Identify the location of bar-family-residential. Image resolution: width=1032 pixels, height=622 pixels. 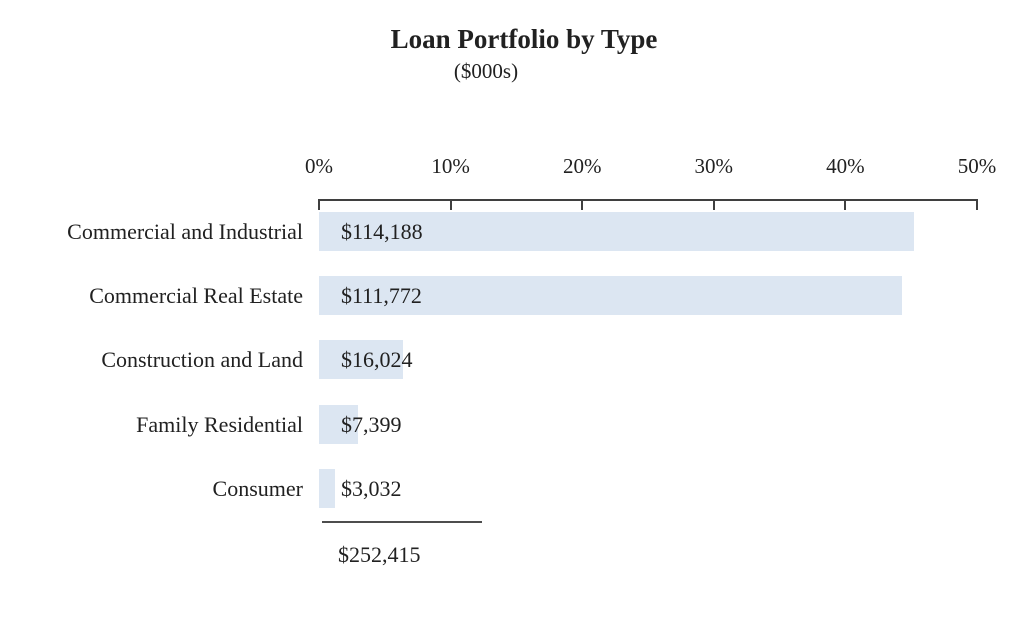
(338, 424).